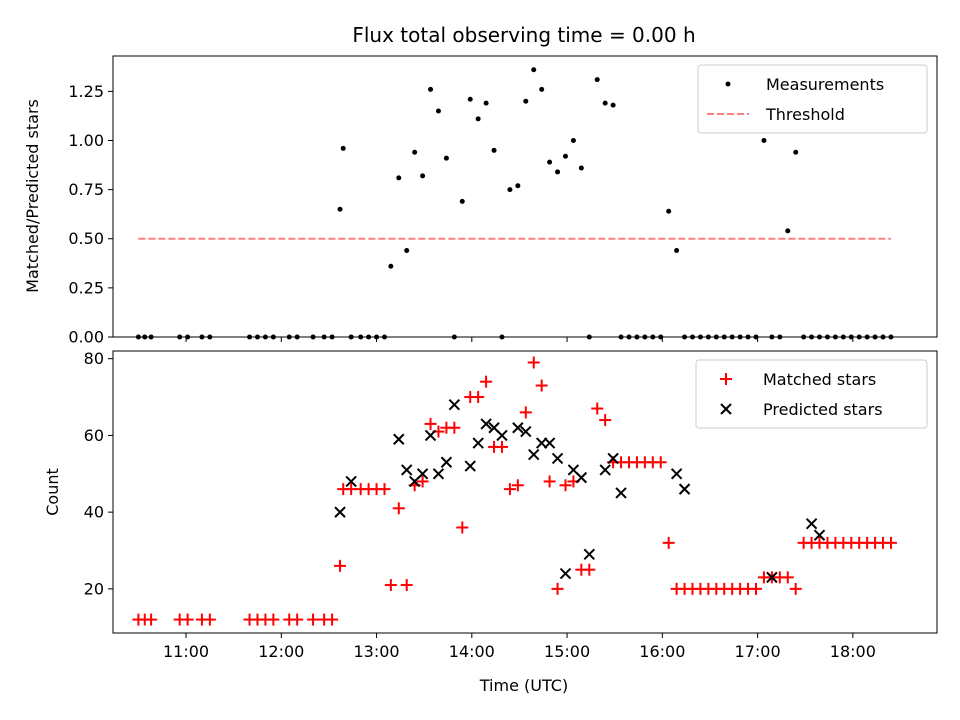  What do you see at coordinates (812, 99) in the screenshot?
I see `ratio-legend: Measurements Threshold` at bounding box center [812, 99].